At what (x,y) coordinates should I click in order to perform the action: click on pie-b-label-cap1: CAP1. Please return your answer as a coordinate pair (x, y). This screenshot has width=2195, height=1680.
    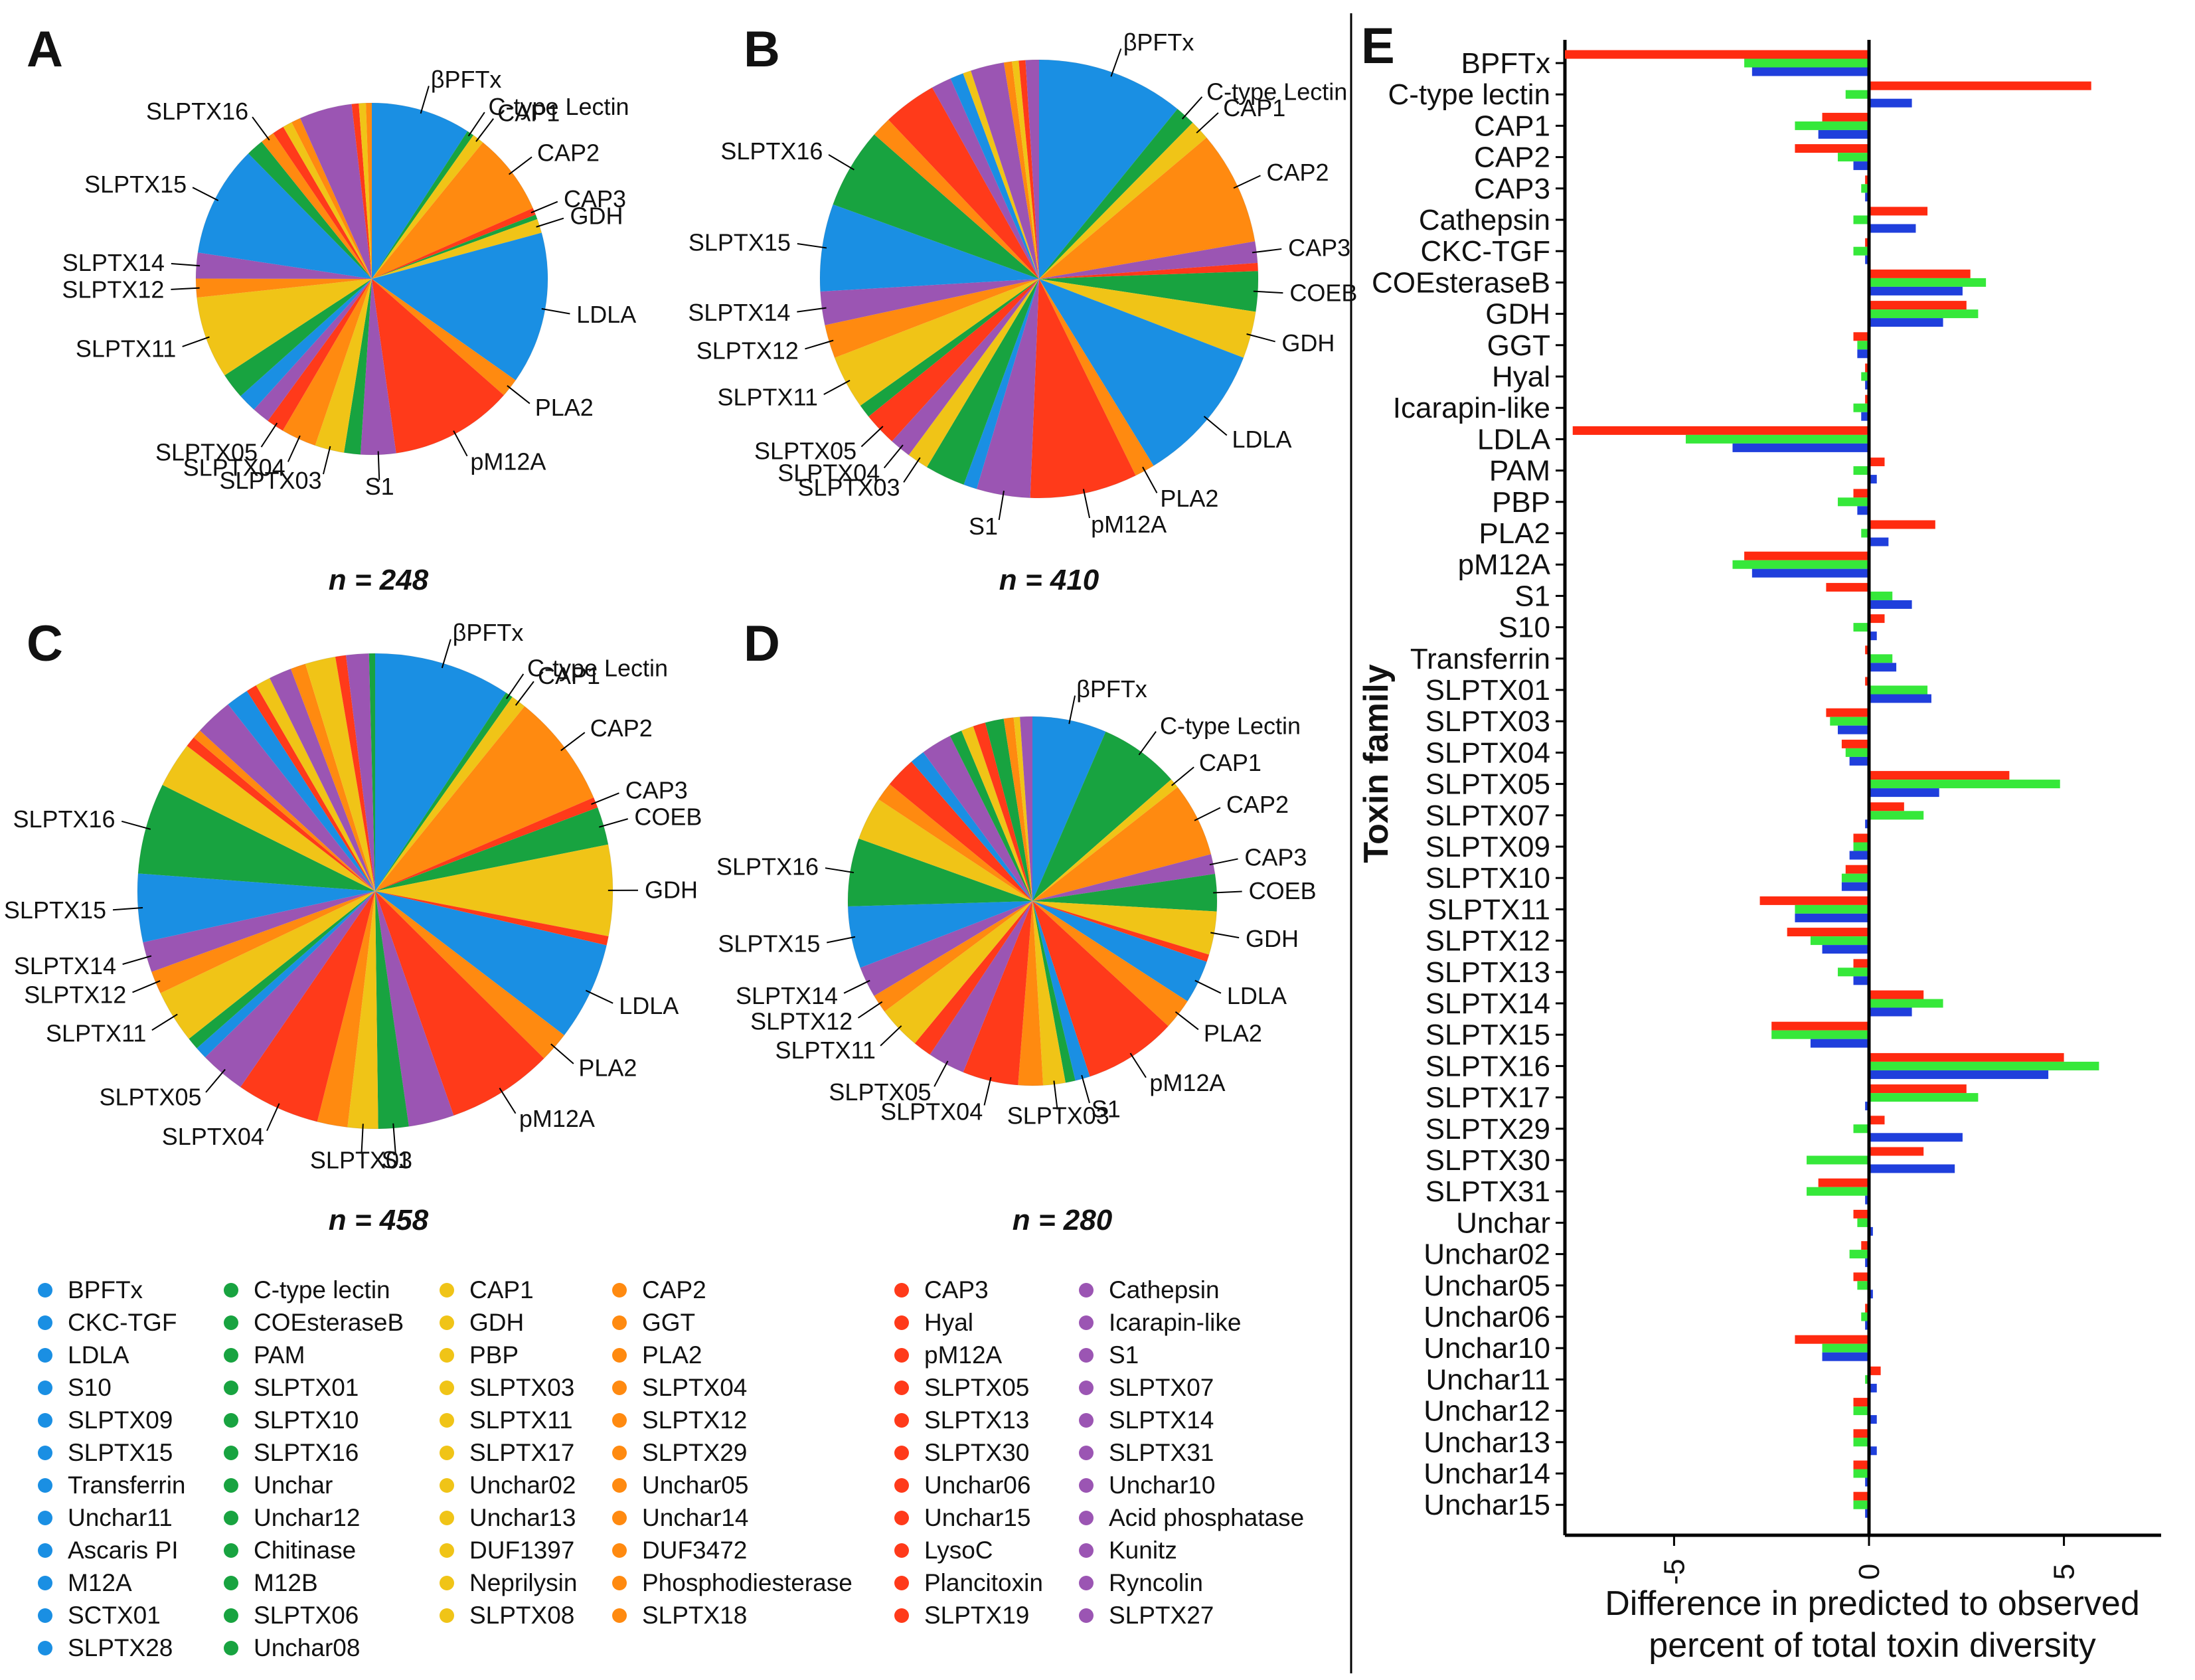
    Looking at the image, I should click on (1254, 108).